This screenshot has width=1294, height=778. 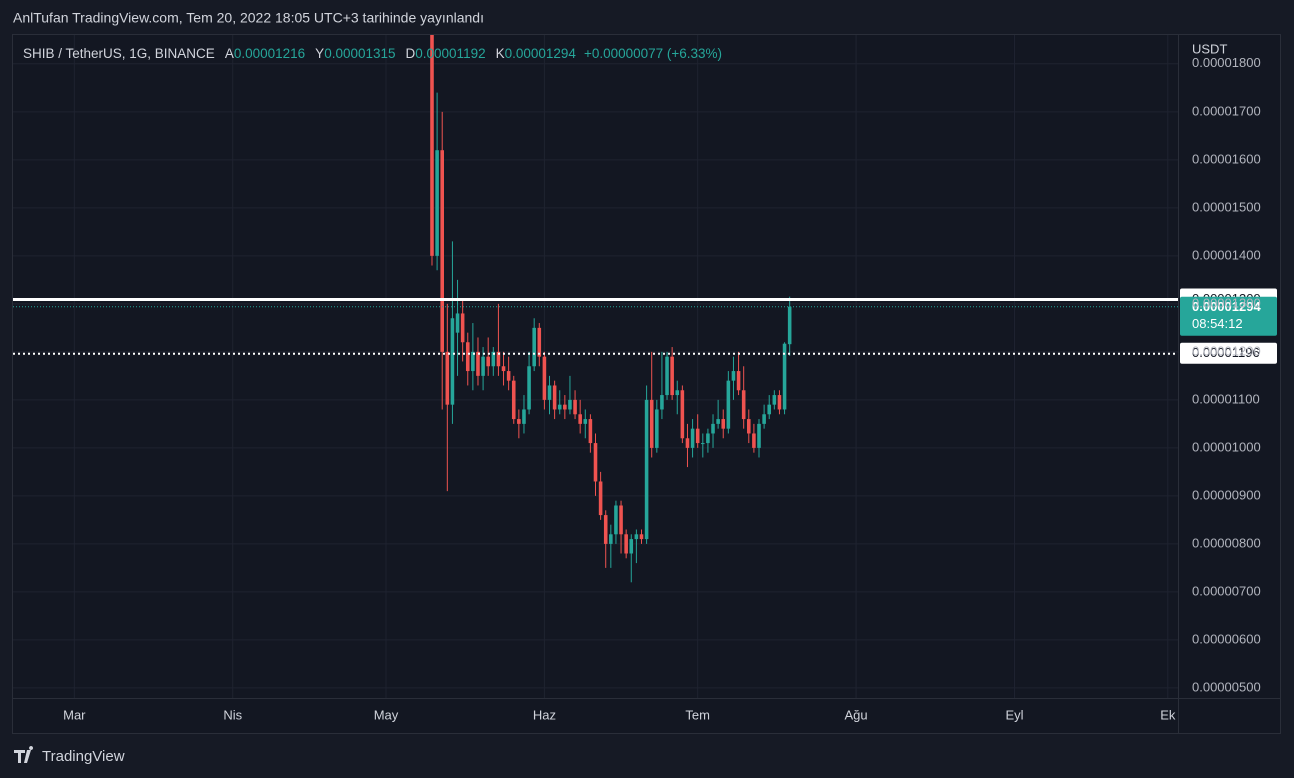 I want to click on y-tick-label: 0.00000500, so click(x=1226, y=686).